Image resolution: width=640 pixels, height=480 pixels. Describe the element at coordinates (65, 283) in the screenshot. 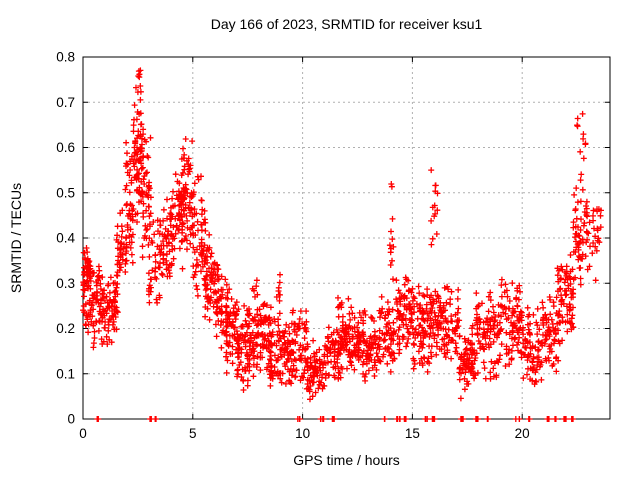

I see `y-tick-label: 0.3` at that location.